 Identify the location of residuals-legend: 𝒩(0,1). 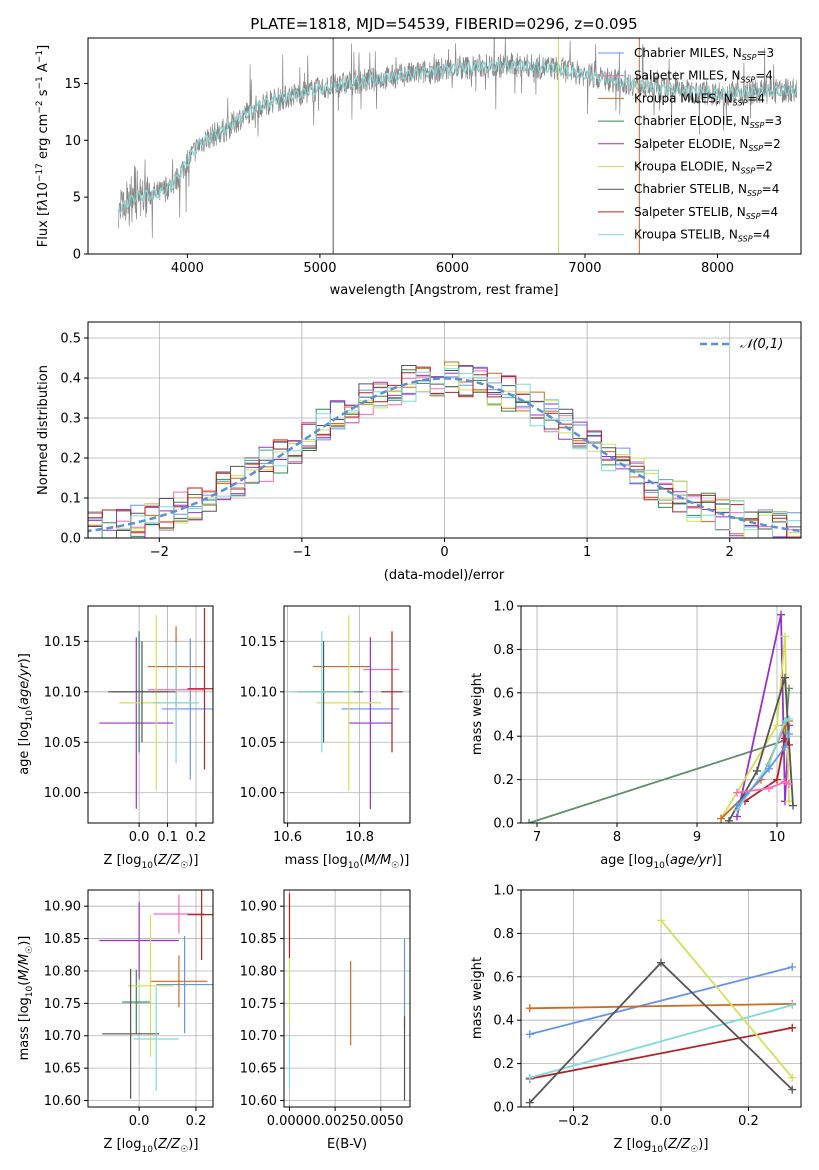
(741, 344).